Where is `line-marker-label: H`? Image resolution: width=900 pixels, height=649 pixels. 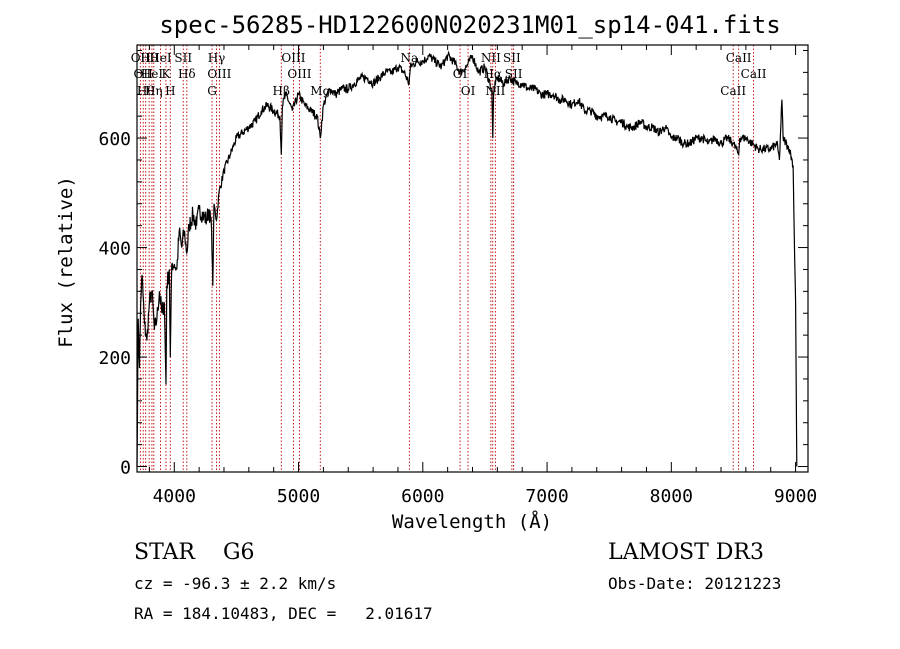 line-marker-label: H is located at coordinates (170, 91).